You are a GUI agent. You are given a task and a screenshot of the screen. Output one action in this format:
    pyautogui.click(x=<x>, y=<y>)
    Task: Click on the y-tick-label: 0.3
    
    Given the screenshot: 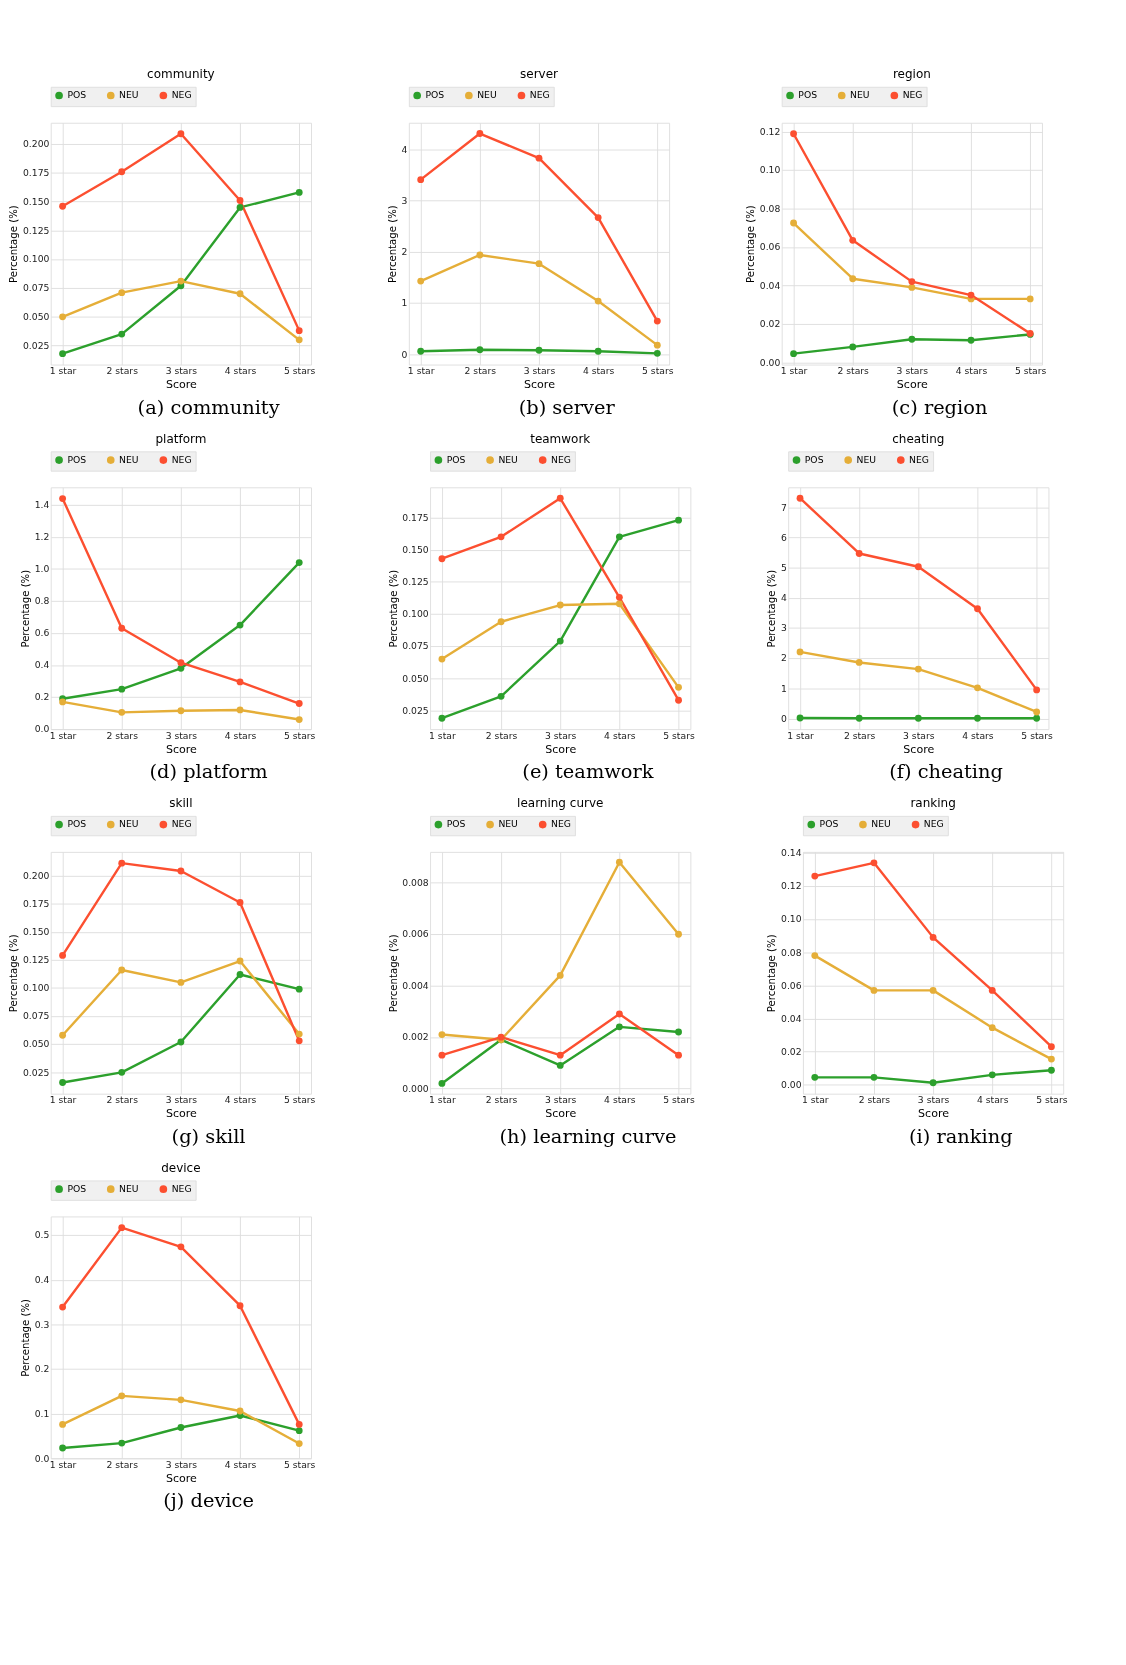 What is the action you would take?
    pyautogui.click(x=42, y=1324)
    